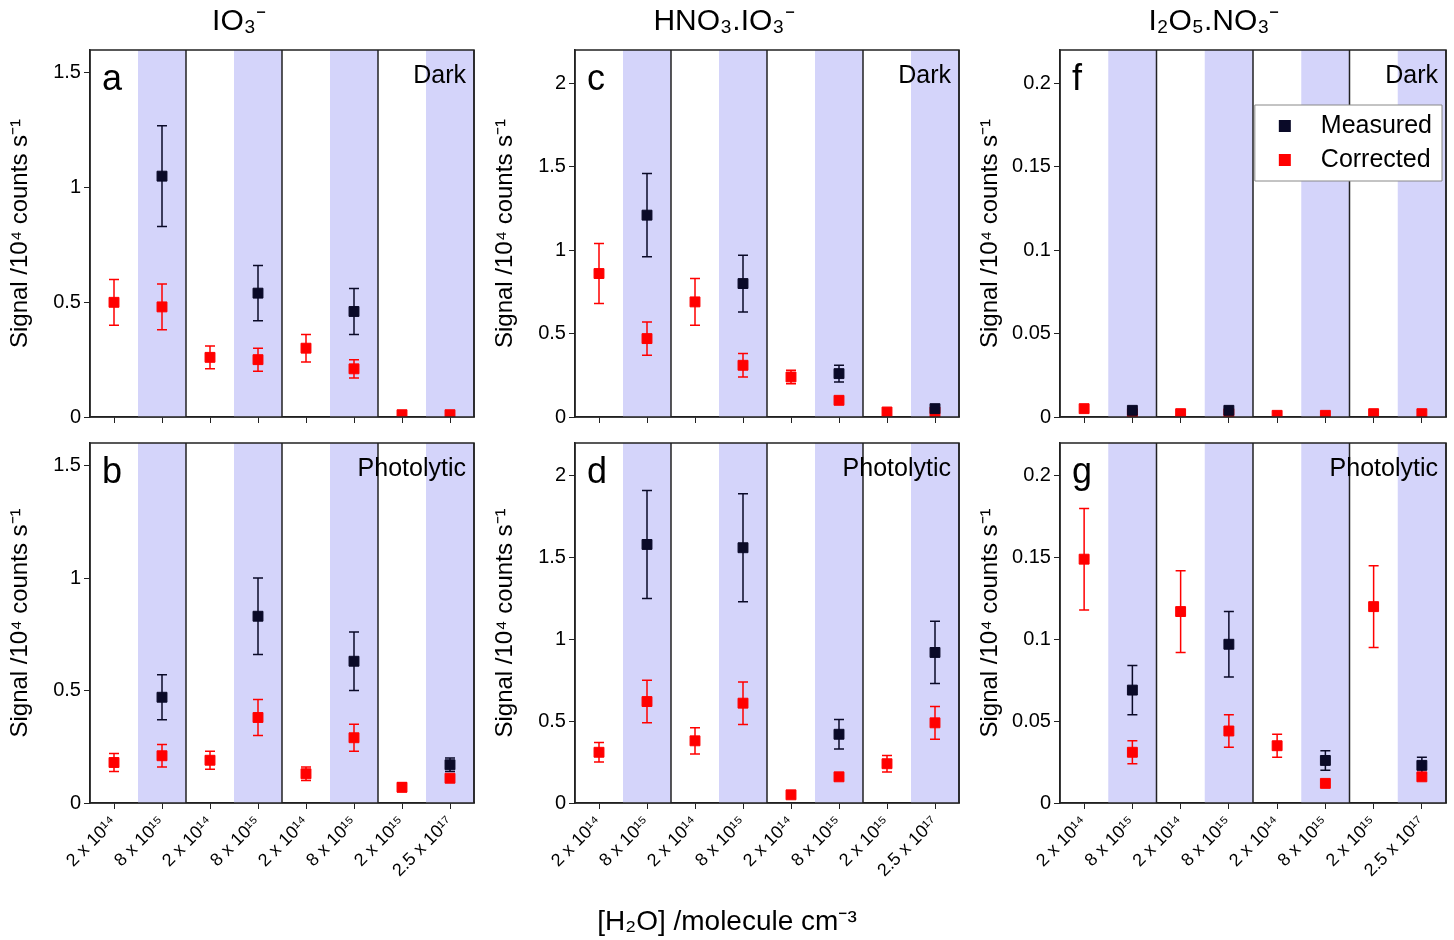 This screenshot has height=940, width=1454. Describe the element at coordinates (239, 20) in the screenshot. I see `chart-title: IO₃⁻` at that location.